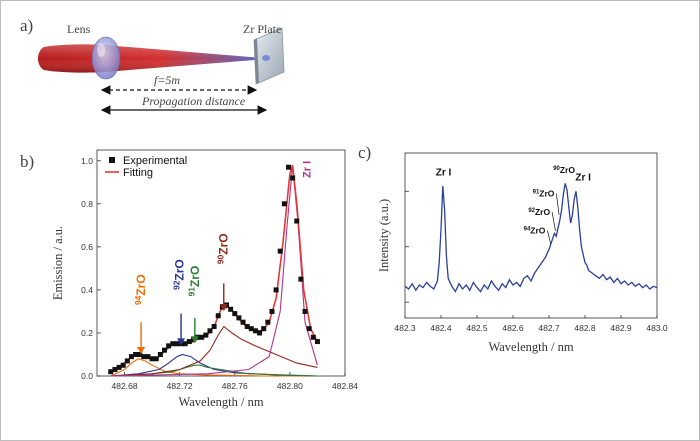 The width and height of the screenshot is (700, 441). I want to click on panel-label-a: a), so click(26, 25).